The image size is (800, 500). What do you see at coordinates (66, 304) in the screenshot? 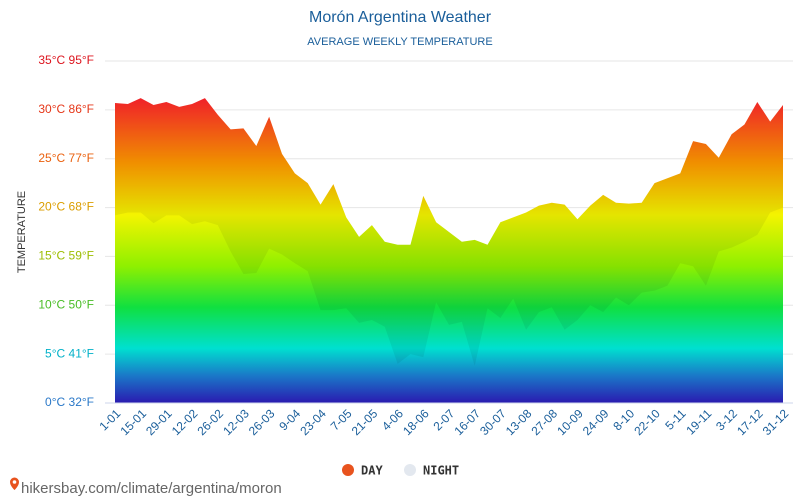
I see `y-tick-label: 10°C 50°F` at bounding box center [66, 304].